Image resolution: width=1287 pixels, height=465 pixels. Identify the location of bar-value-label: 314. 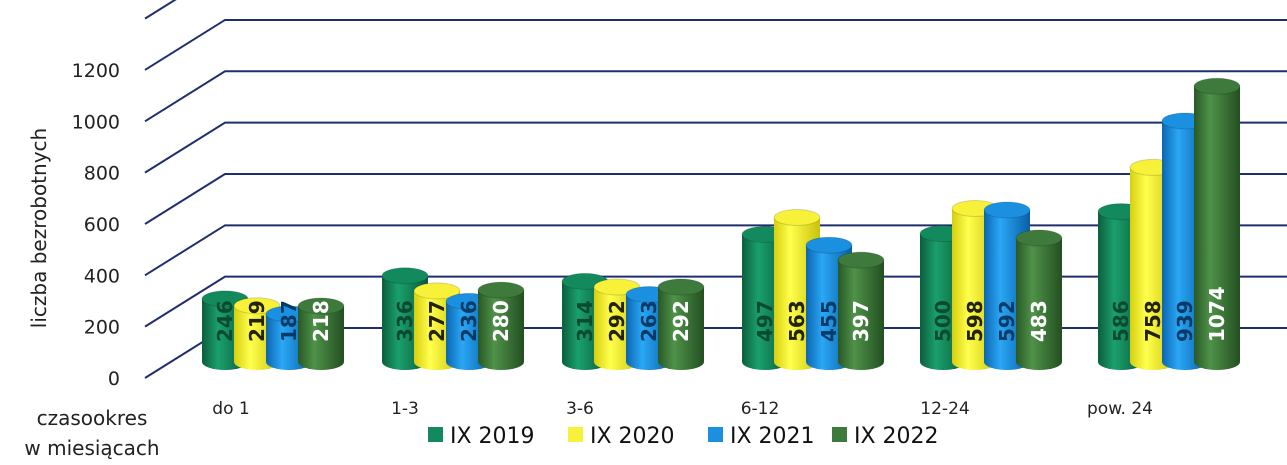
(585, 321).